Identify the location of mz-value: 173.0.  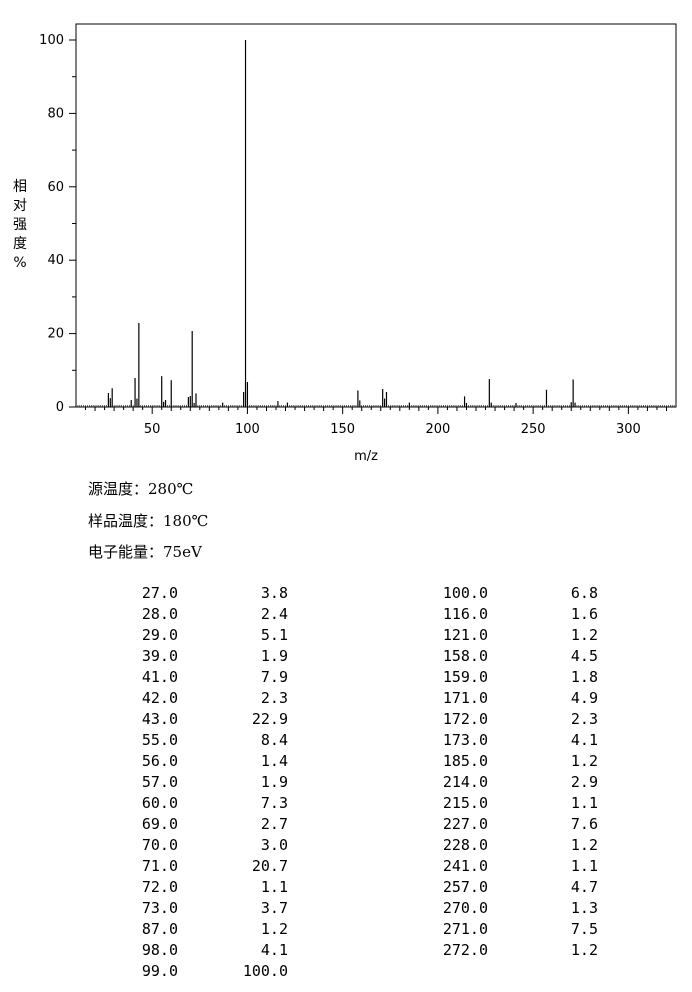
(465, 740).